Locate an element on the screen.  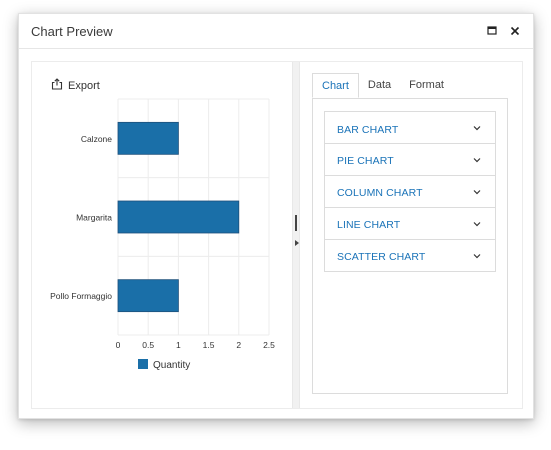
x-tick-label: 2 is located at coordinates (238, 345).